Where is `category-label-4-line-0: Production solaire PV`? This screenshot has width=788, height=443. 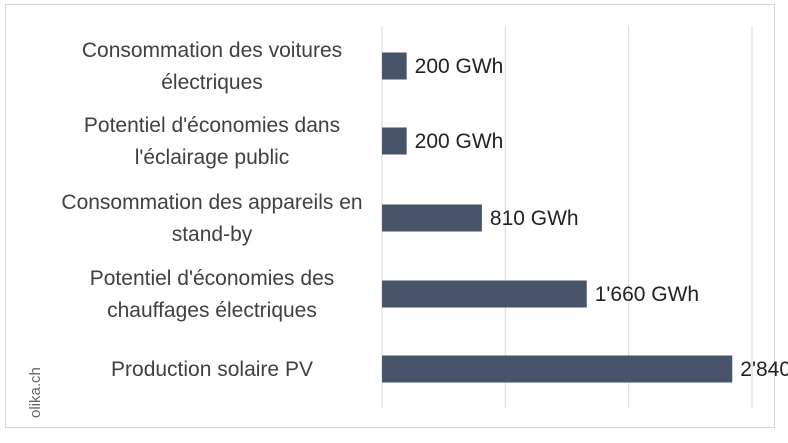 category-label-4-line-0: Production solaire PV is located at coordinates (212, 369).